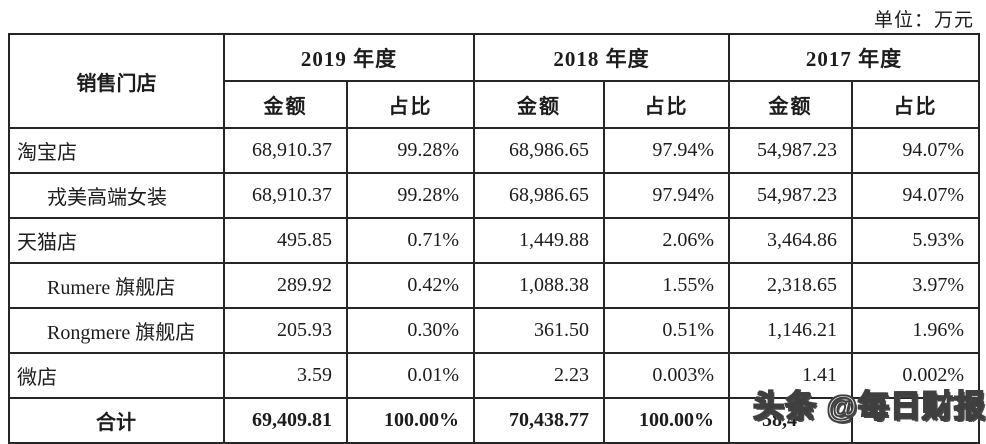 The height and width of the screenshot is (444, 986). Describe the element at coordinates (539, 285) in the screenshot. I see `amount-2018-cell: 1,088.38` at that location.